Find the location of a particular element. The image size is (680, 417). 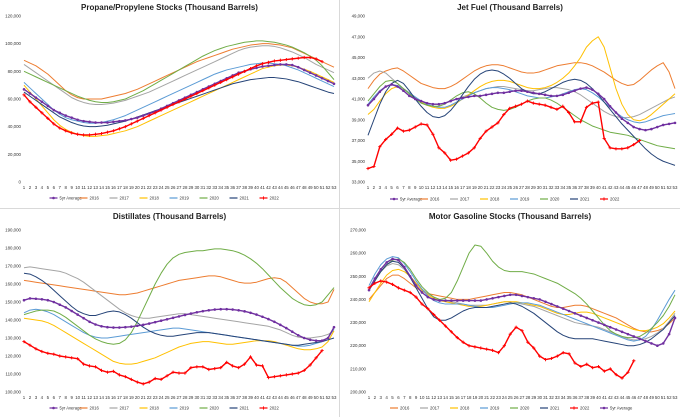

x-tick-label: 3 is located at coordinates (381, 397).